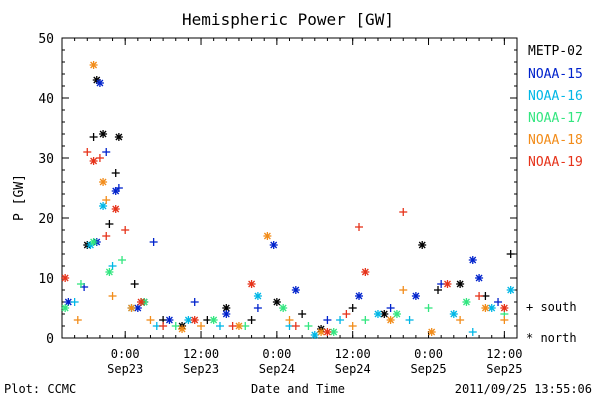 The image size is (600, 400). I want to click on legend-item-noaa-19: NOAA-19, so click(555, 162).